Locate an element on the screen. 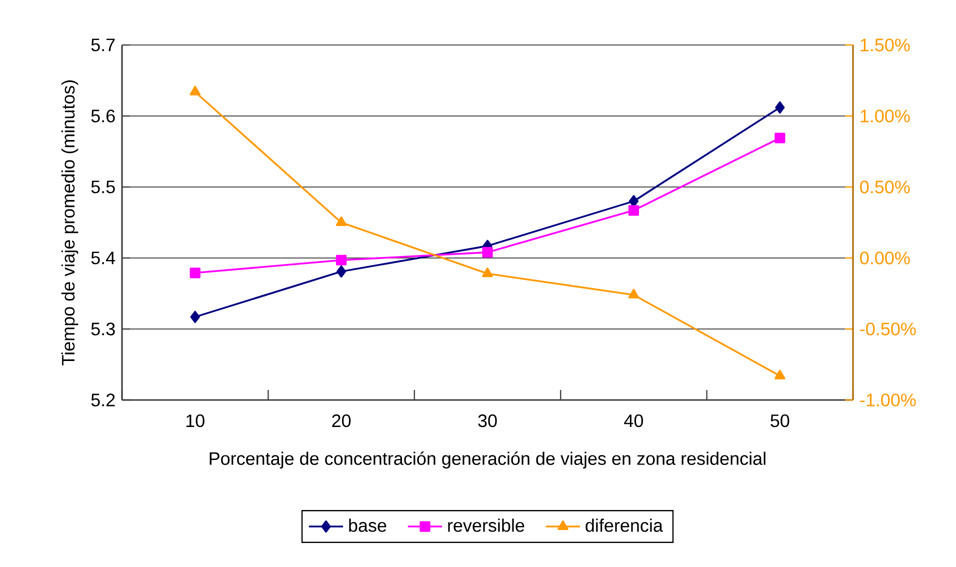 This screenshot has width=956, height=567. y-tick-label: 5.5 is located at coordinates (103, 187).